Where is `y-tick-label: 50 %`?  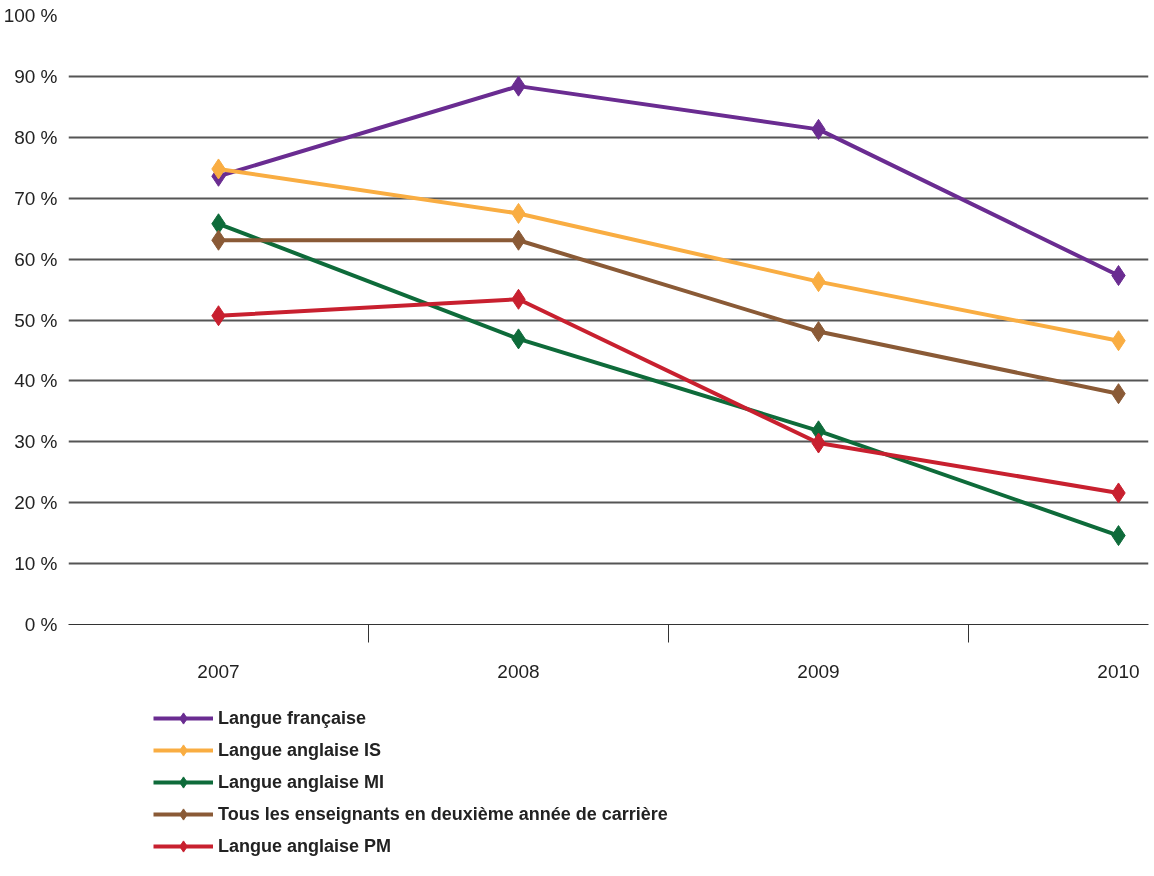 y-tick-label: 50 % is located at coordinates (36, 320).